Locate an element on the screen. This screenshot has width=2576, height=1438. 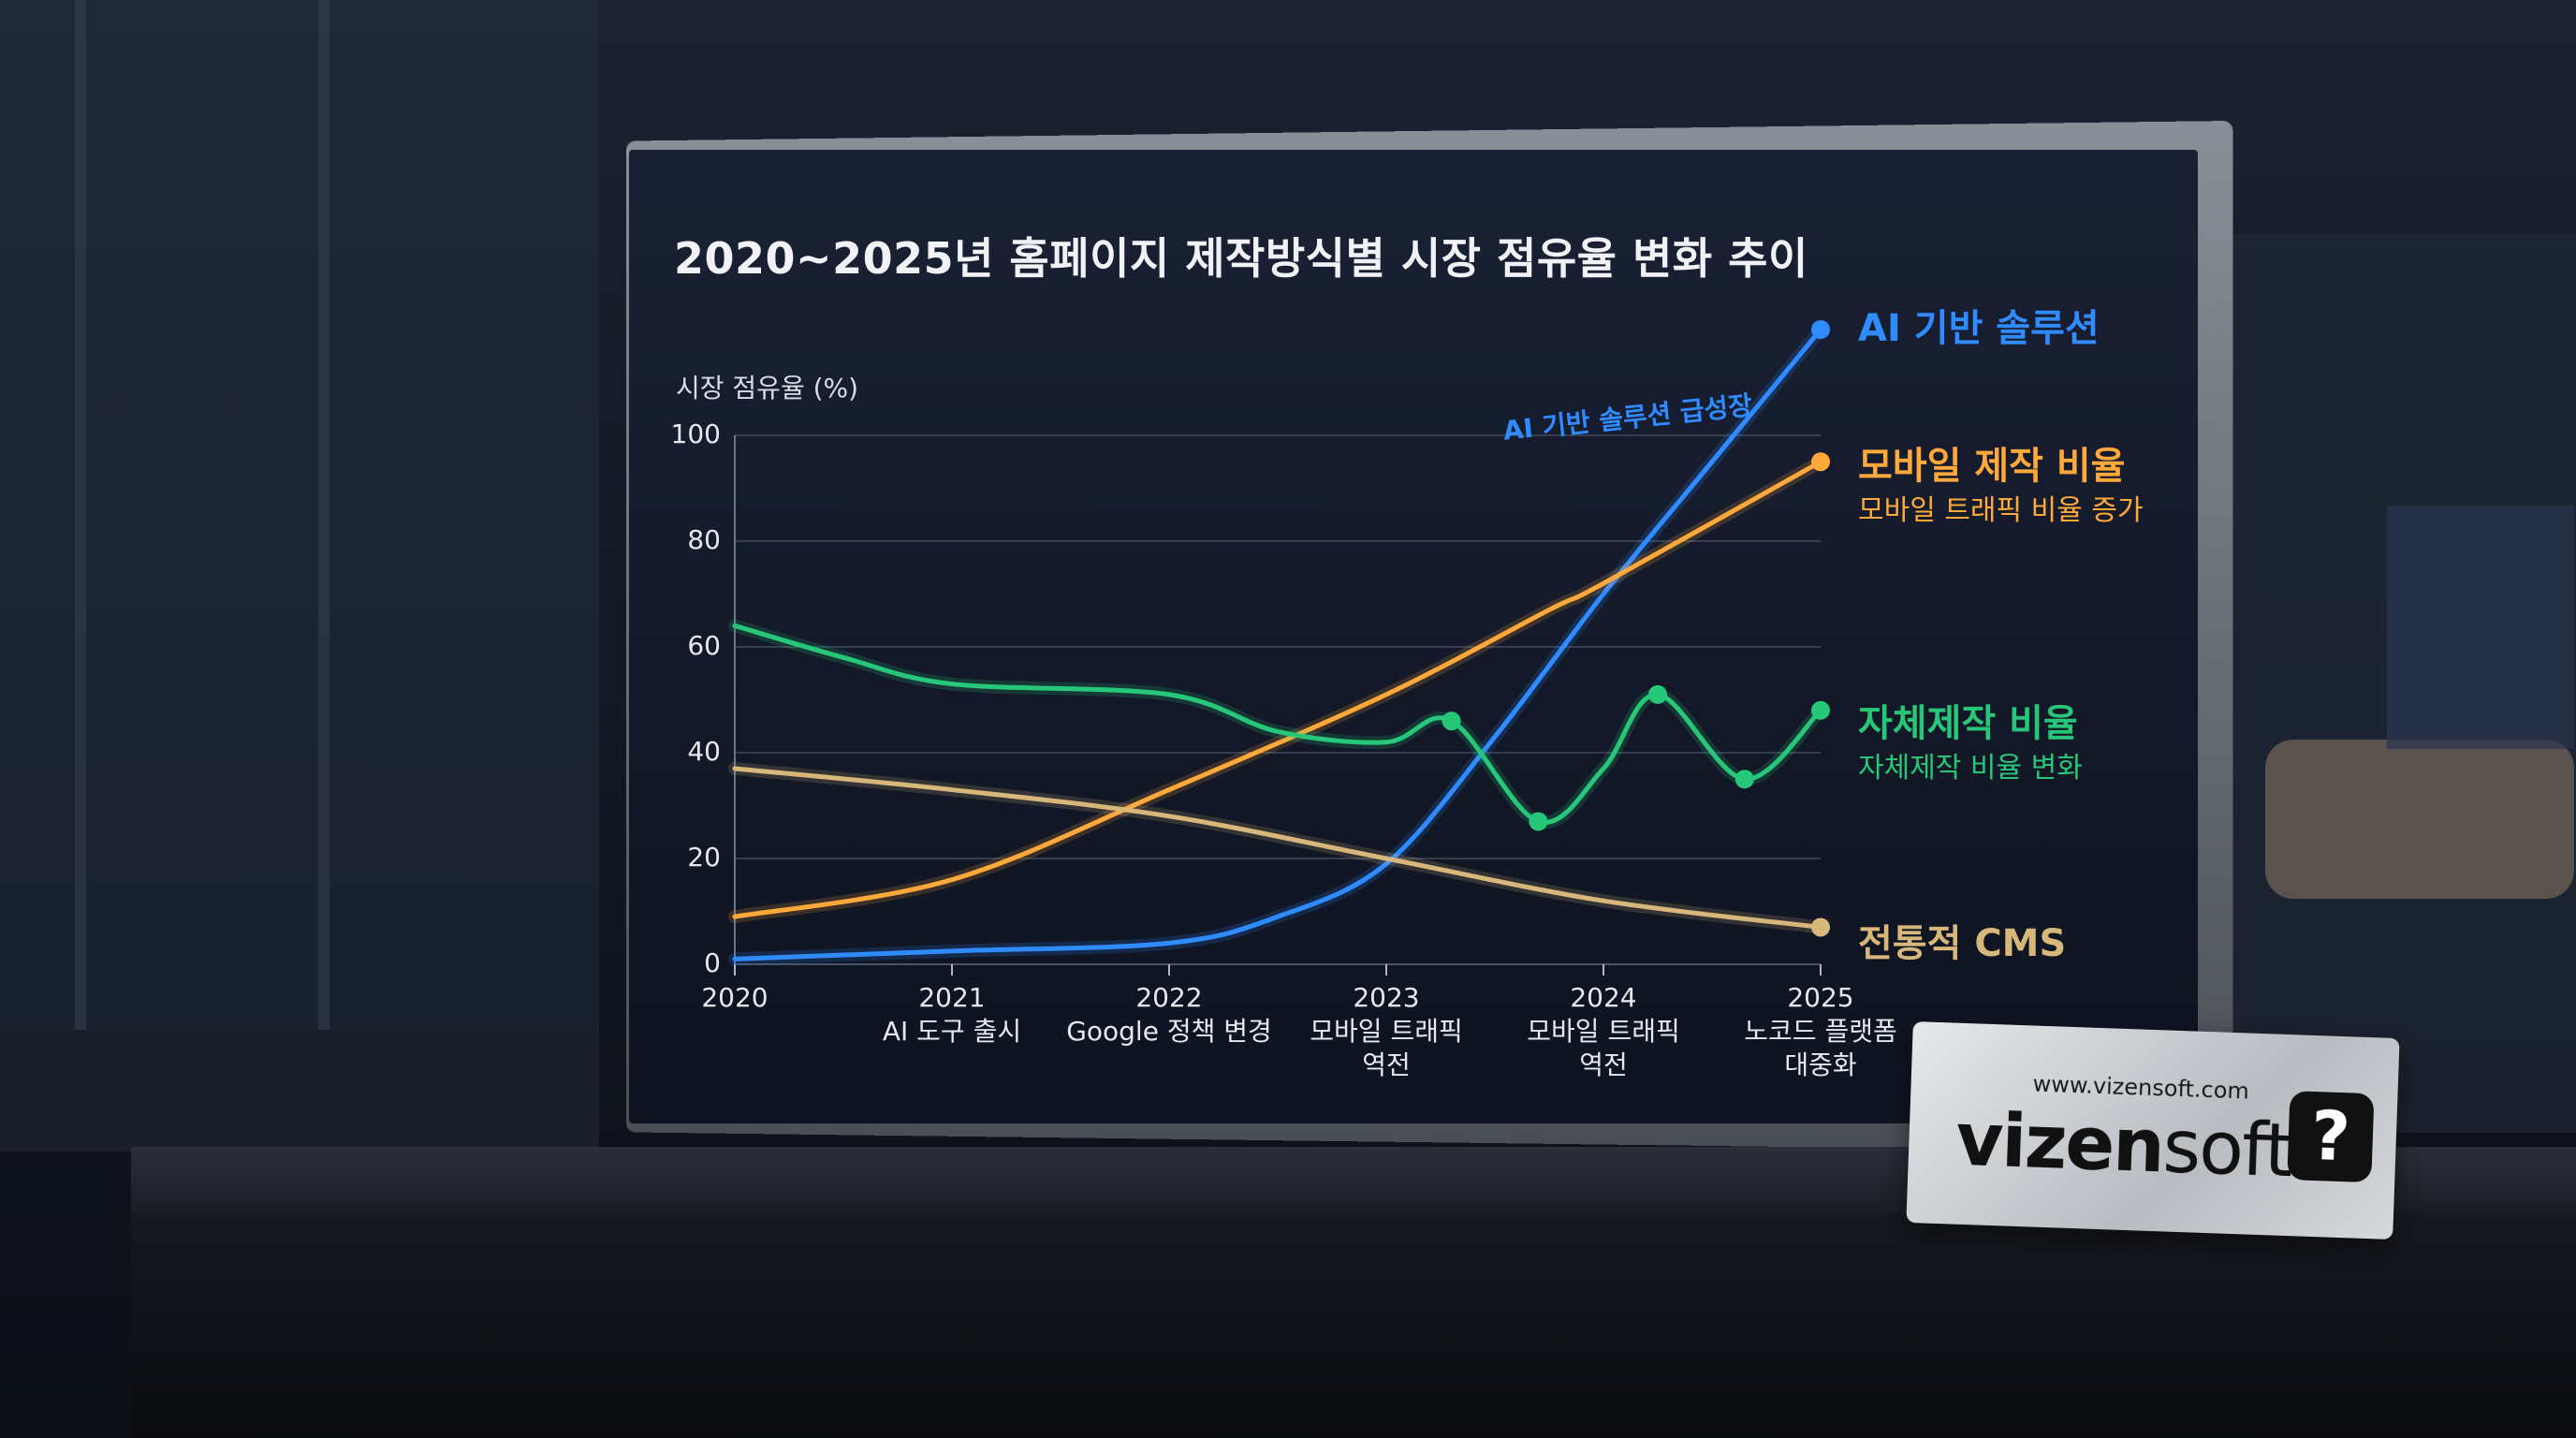
x-tick-year: 2023 is located at coordinates (1386, 997).